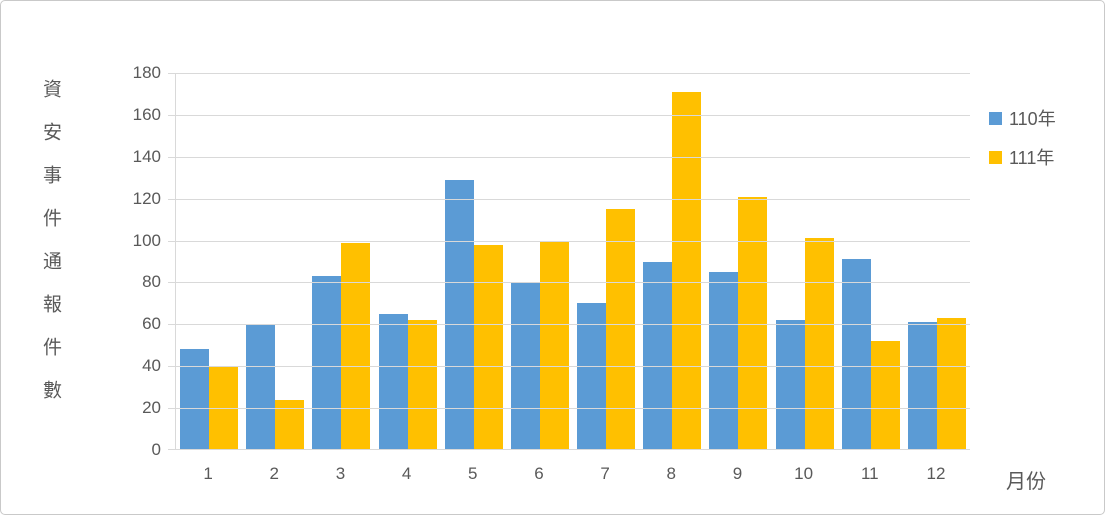 The height and width of the screenshot is (515, 1105). Describe the element at coordinates (621, 329) in the screenshot. I see `bar-111年-month-7` at that location.